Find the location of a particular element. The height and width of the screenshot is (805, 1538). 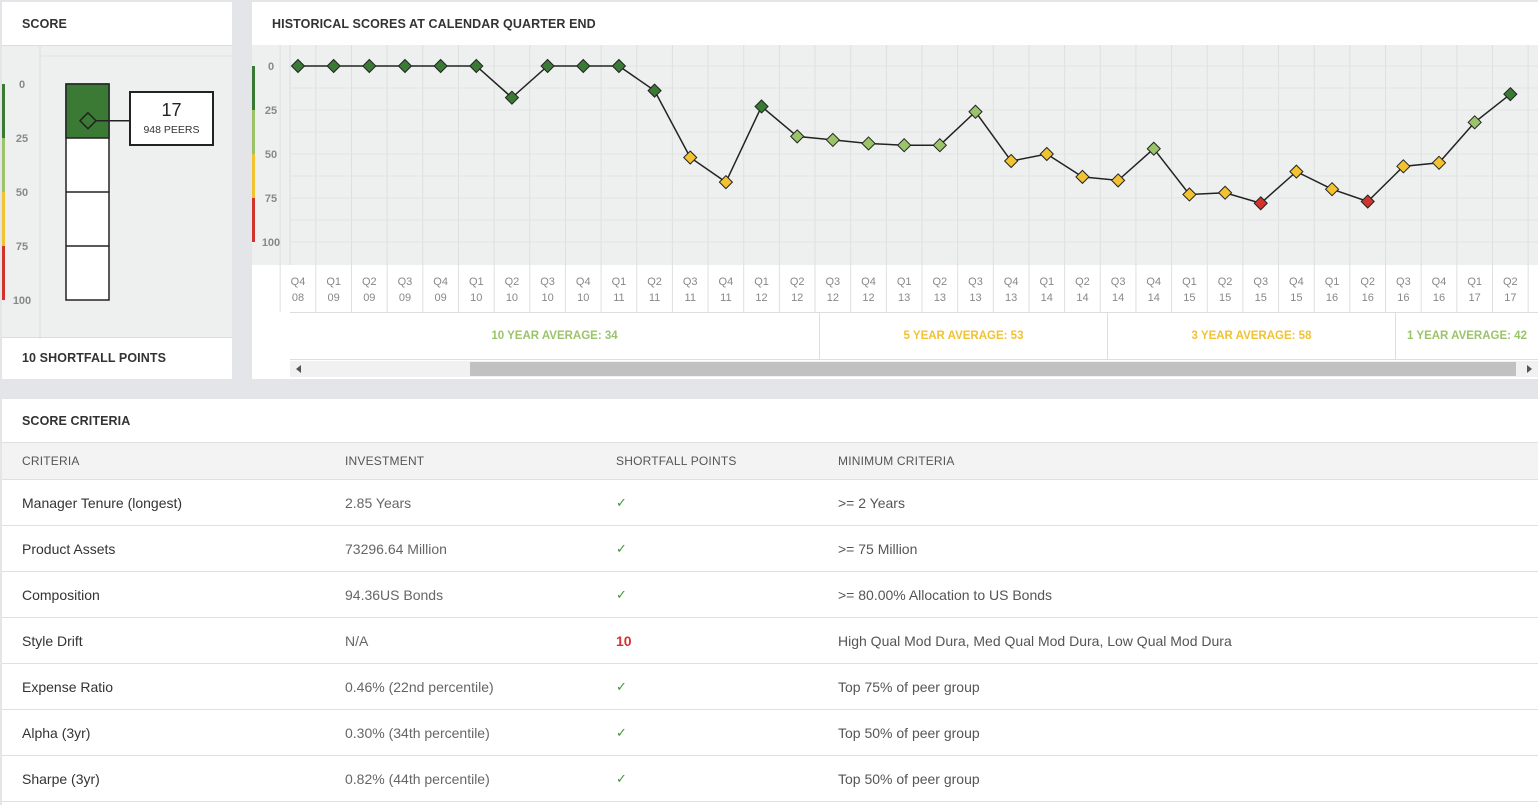

x-tick-year: 12 is located at coordinates (833, 298).